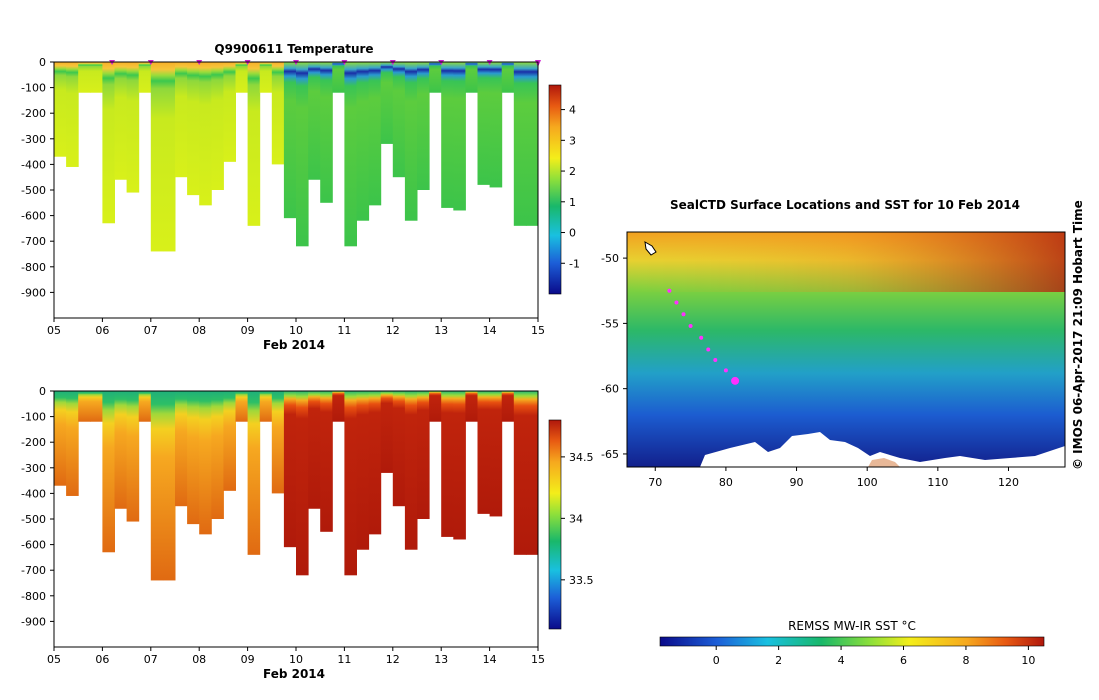 The image size is (1099, 700). I want to click on temperature-ytick-label: -500, so click(33, 190).